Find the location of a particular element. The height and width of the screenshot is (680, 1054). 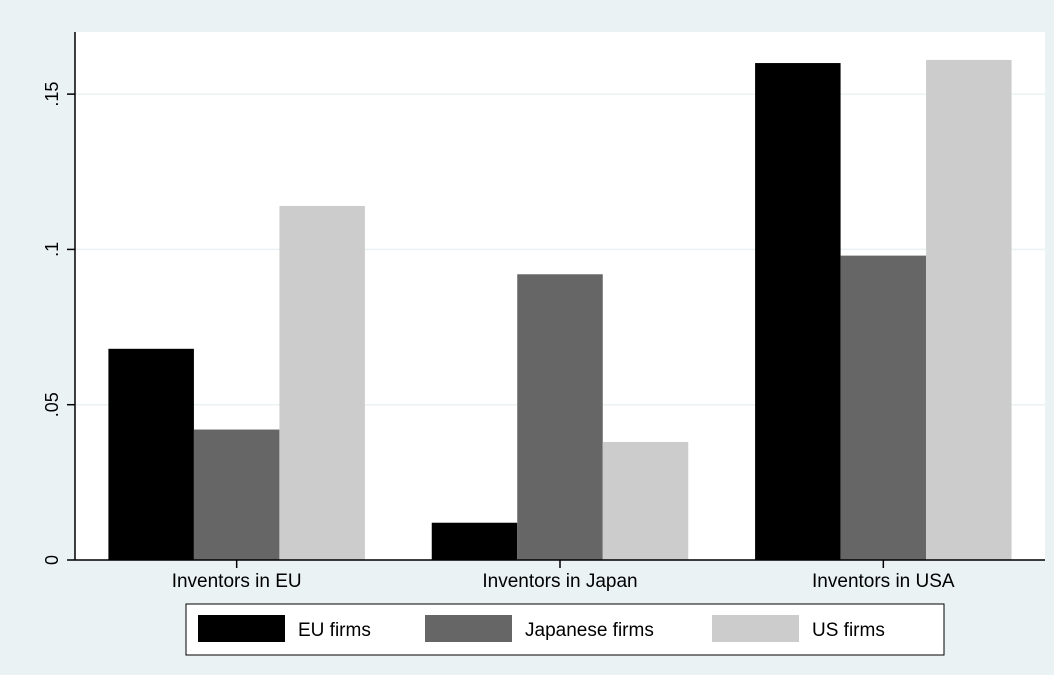

legend: EU firms Japanese firms US firms is located at coordinates (565, 629).